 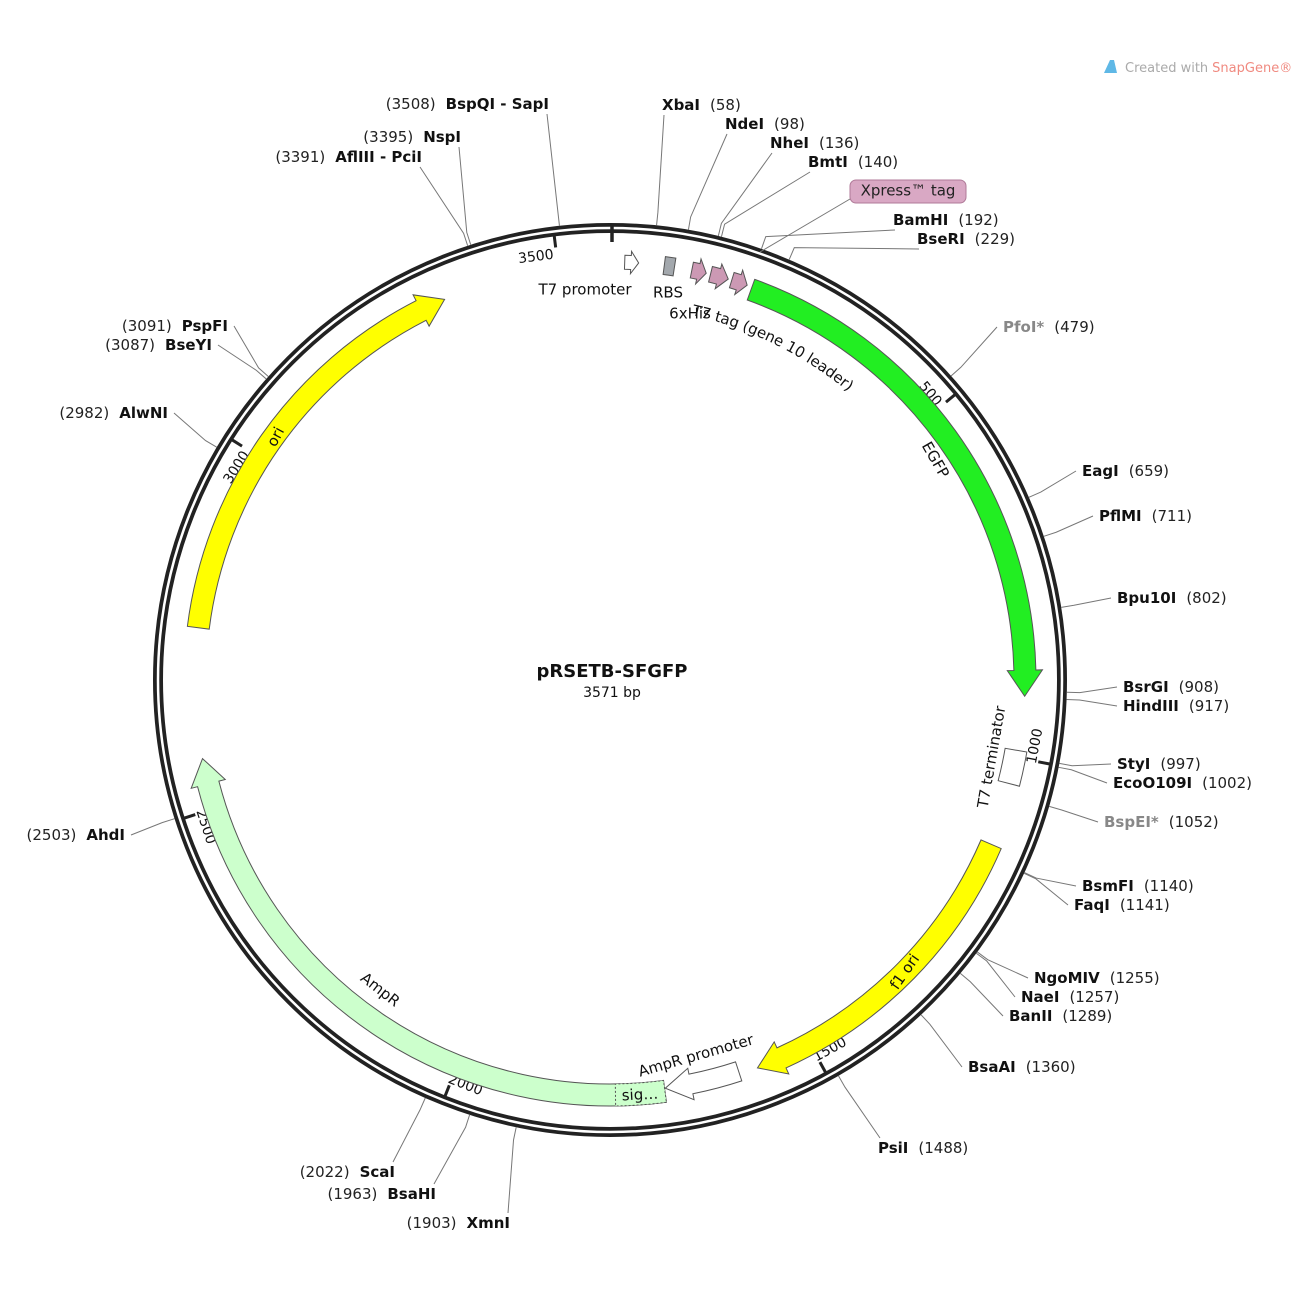 What do you see at coordinates (1180, 764) in the screenshot?
I see `site-position: (997)` at bounding box center [1180, 764].